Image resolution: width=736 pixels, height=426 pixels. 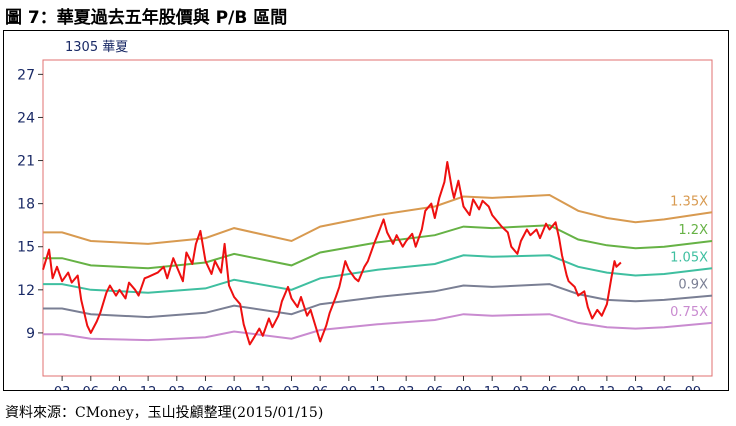 What do you see at coordinates (26, 291) in the screenshot?
I see `y-tick-label: 12` at bounding box center [26, 291].